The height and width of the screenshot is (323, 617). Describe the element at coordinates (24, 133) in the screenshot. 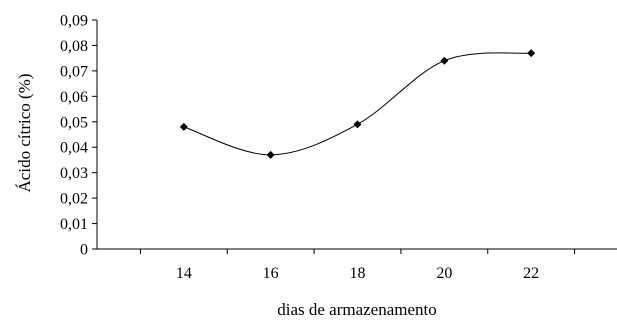

I see `y-axis-title: Ácido cítrico (%)` at that location.